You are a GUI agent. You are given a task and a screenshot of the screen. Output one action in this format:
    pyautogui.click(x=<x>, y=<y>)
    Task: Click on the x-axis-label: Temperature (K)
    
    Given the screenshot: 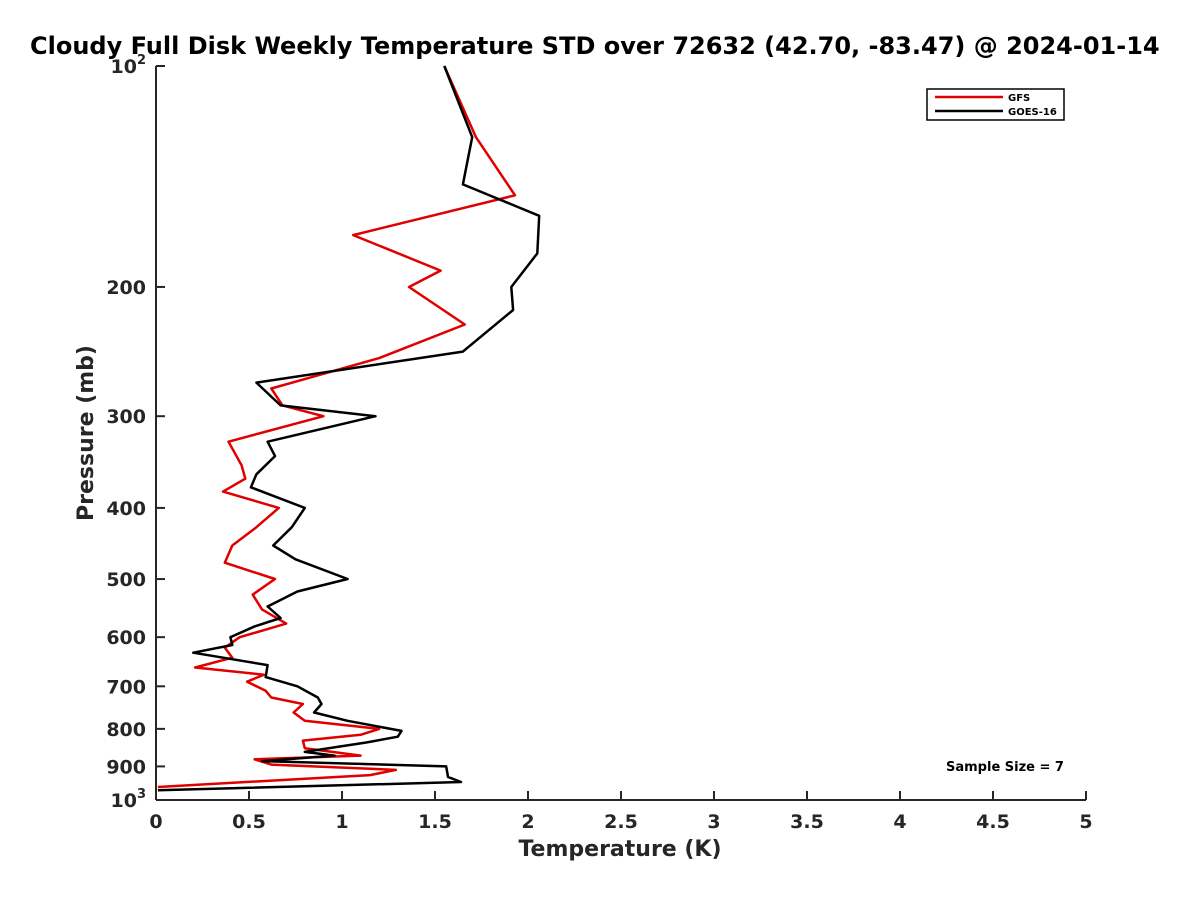 What is the action you would take?
    pyautogui.click(x=619, y=849)
    